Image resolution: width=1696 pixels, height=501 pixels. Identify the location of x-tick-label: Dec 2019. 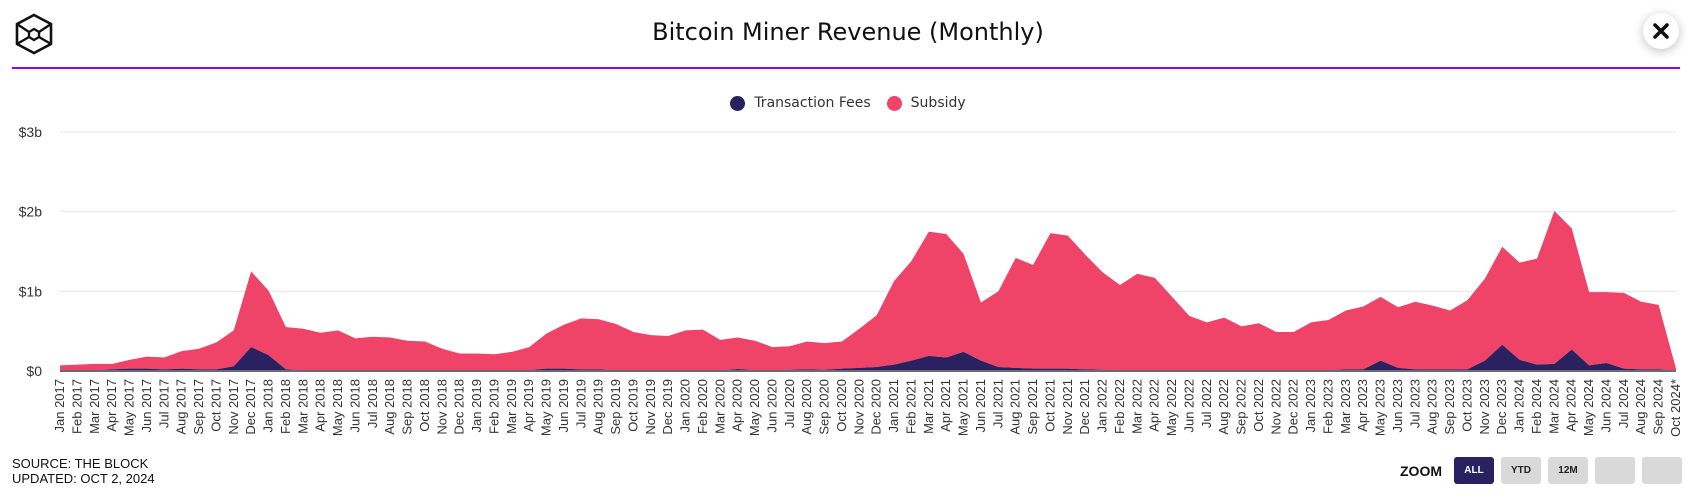
(667, 407).